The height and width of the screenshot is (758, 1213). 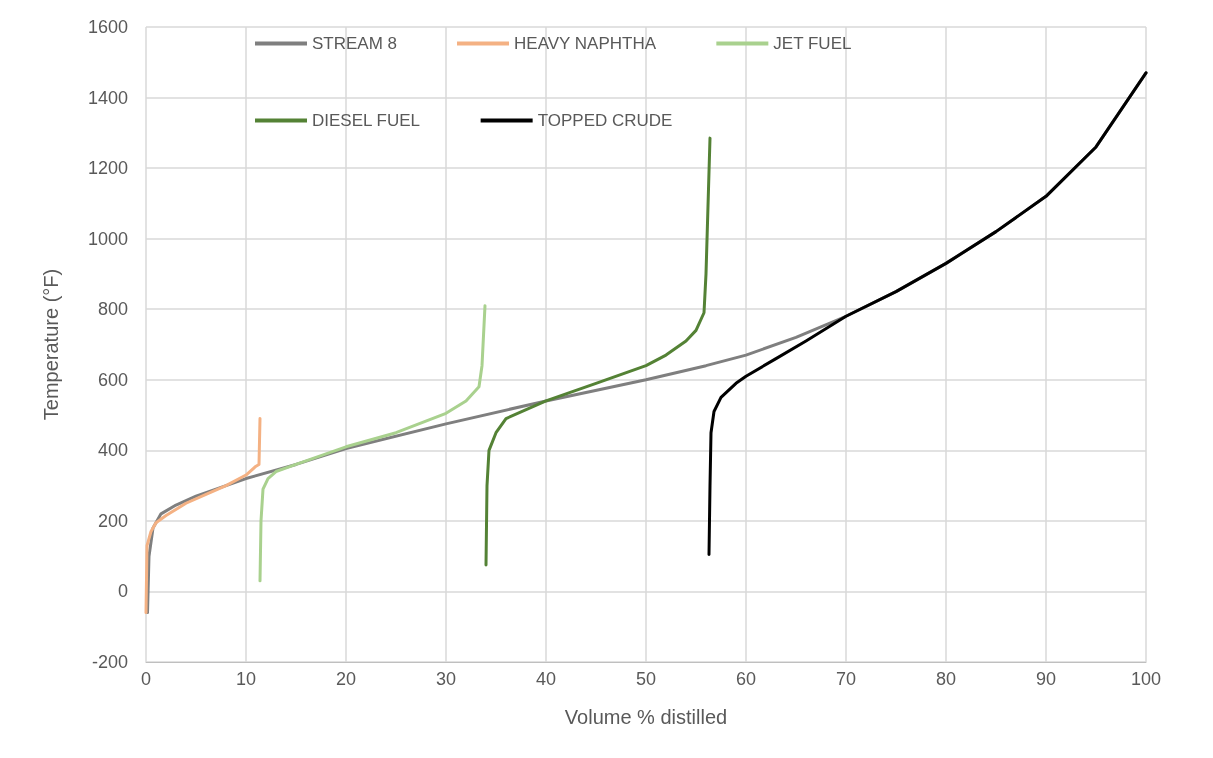 What do you see at coordinates (546, 679) in the screenshot?
I see `x-tick-label: 40` at bounding box center [546, 679].